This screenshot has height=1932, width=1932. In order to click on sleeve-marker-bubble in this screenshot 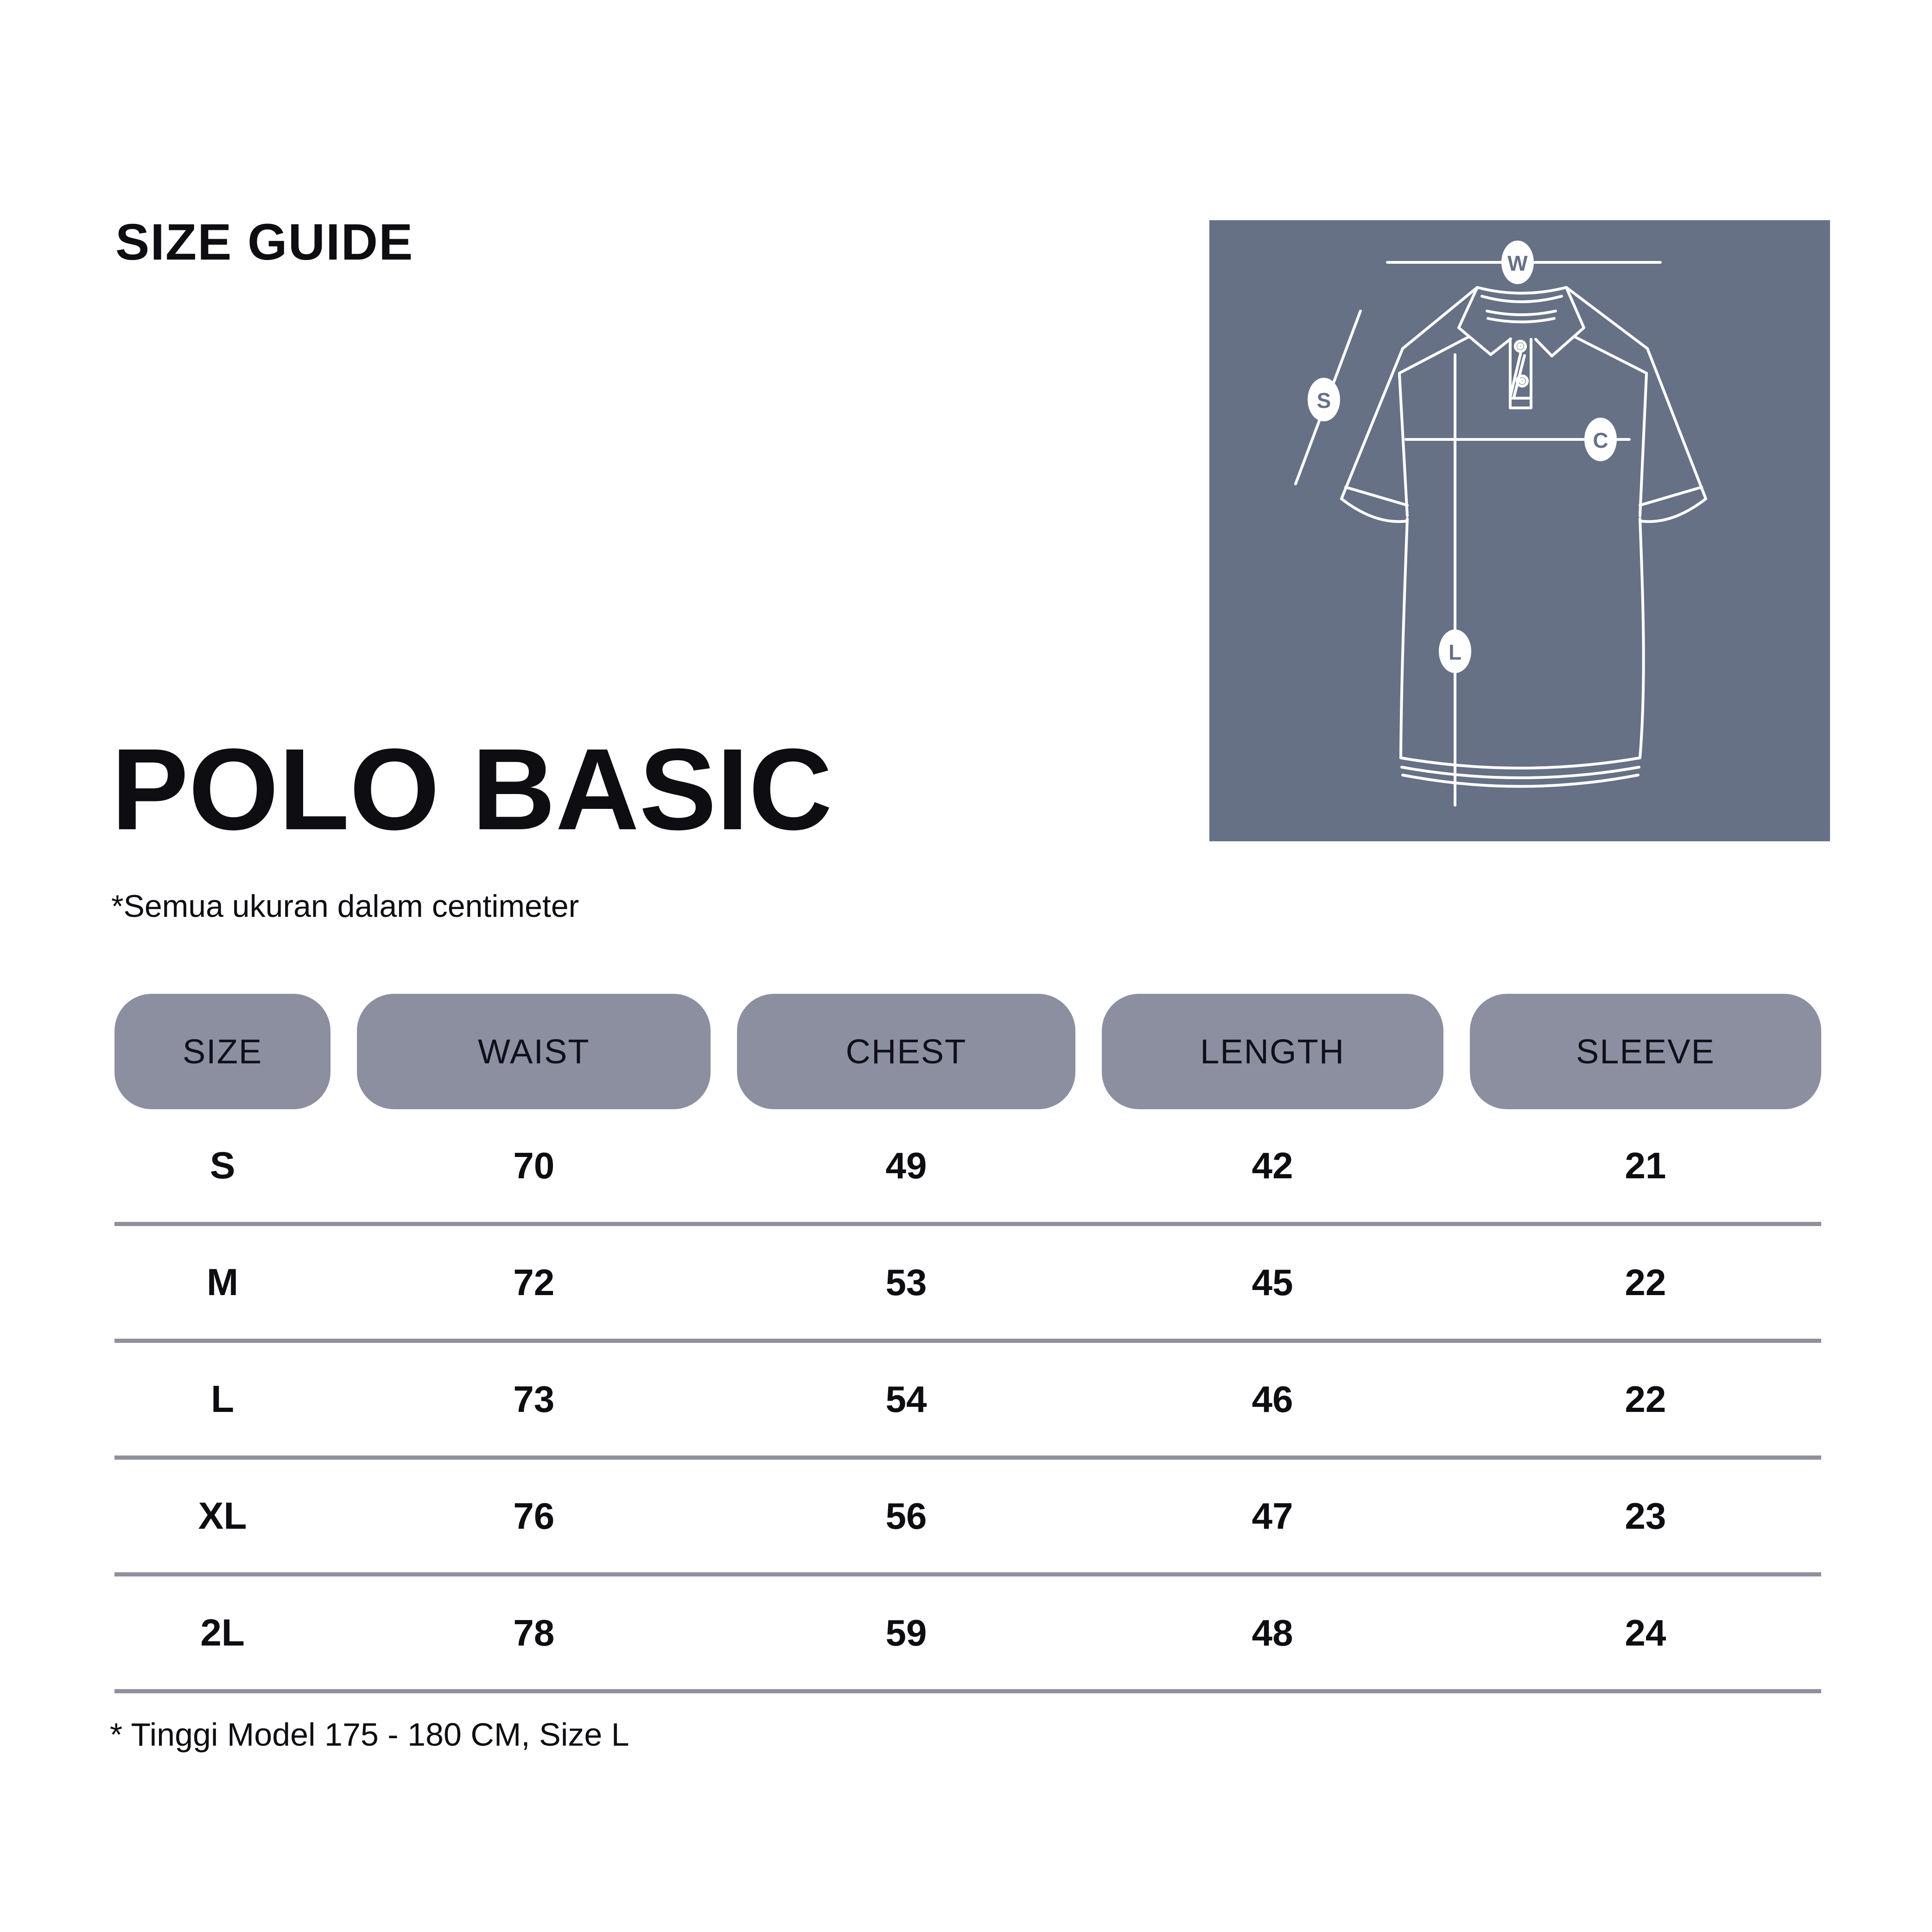, I will do `click(1324, 399)`.